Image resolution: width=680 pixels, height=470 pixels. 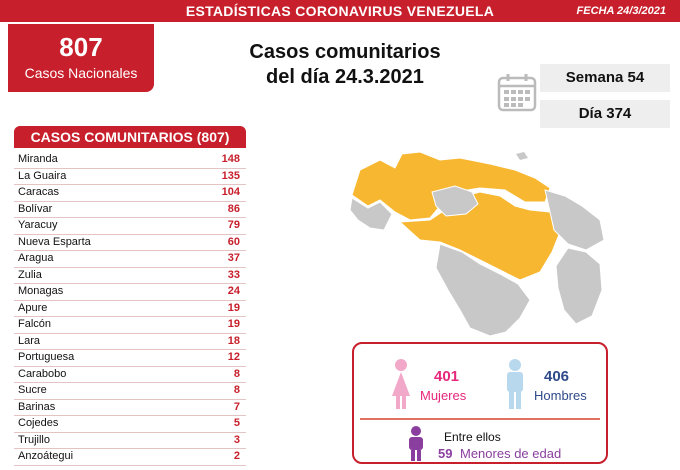 What do you see at coordinates (233, 225) in the screenshot?
I see `state-cases: 79` at bounding box center [233, 225].